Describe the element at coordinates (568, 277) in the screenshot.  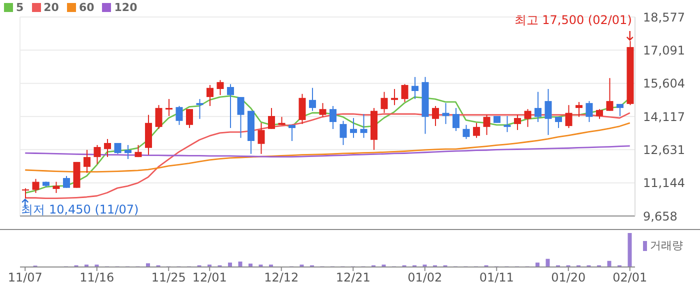
I see `x-tick-label: 01/20` at that location.